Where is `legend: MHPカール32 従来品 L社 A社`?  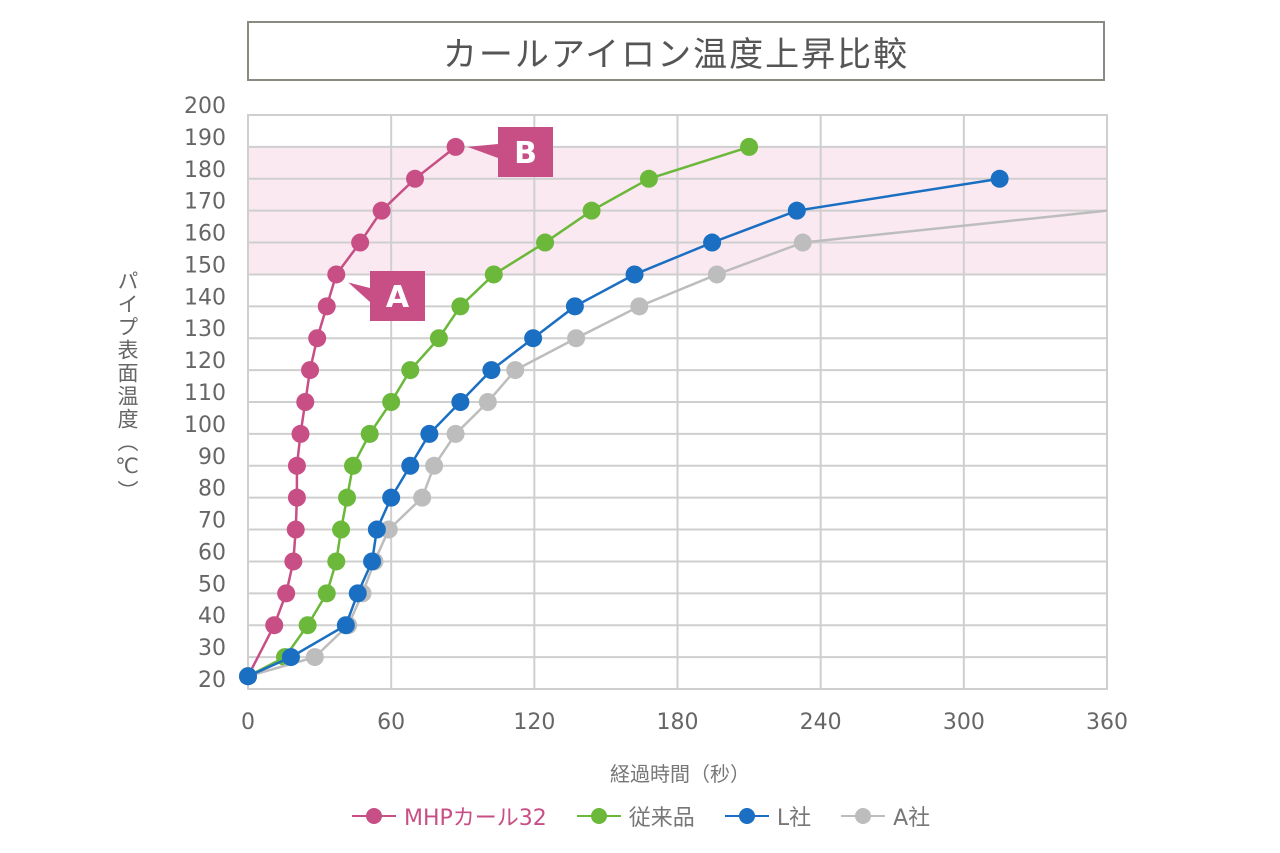 legend: MHPカール32 従来品 L社 A社 is located at coordinates (640, 816).